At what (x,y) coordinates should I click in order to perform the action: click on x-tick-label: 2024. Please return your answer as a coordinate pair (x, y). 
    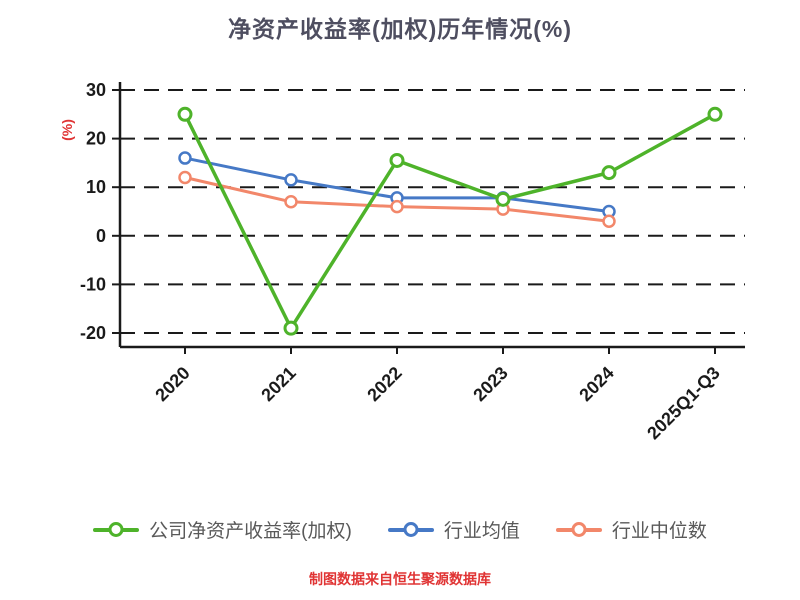
    Looking at the image, I should click on (596, 384).